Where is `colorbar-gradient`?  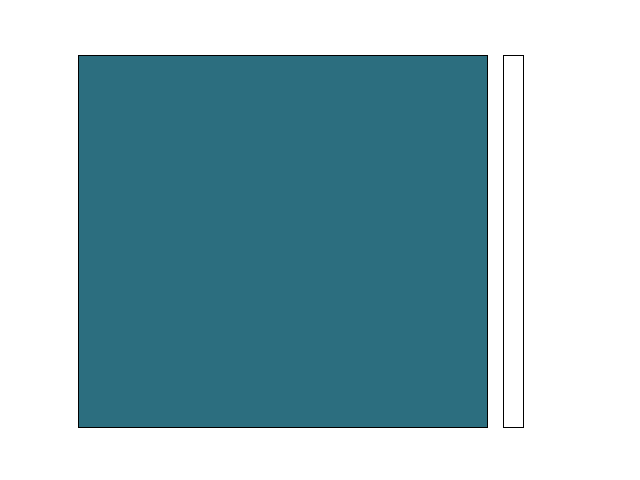
colorbar-gradient is located at coordinates (513, 241).